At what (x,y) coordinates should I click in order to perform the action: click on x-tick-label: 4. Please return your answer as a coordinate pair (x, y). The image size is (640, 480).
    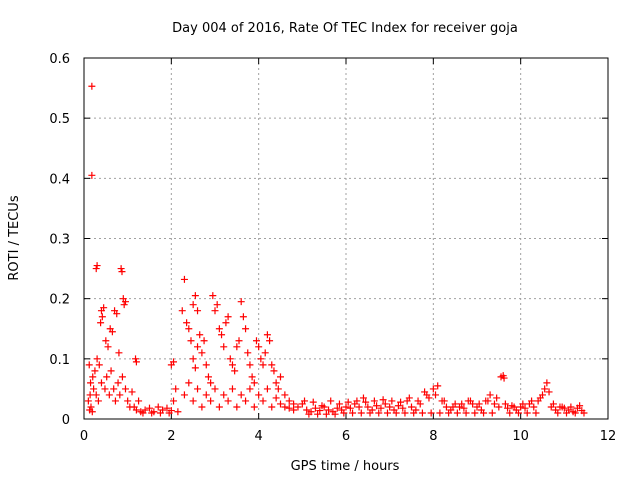
    Looking at the image, I should click on (259, 436).